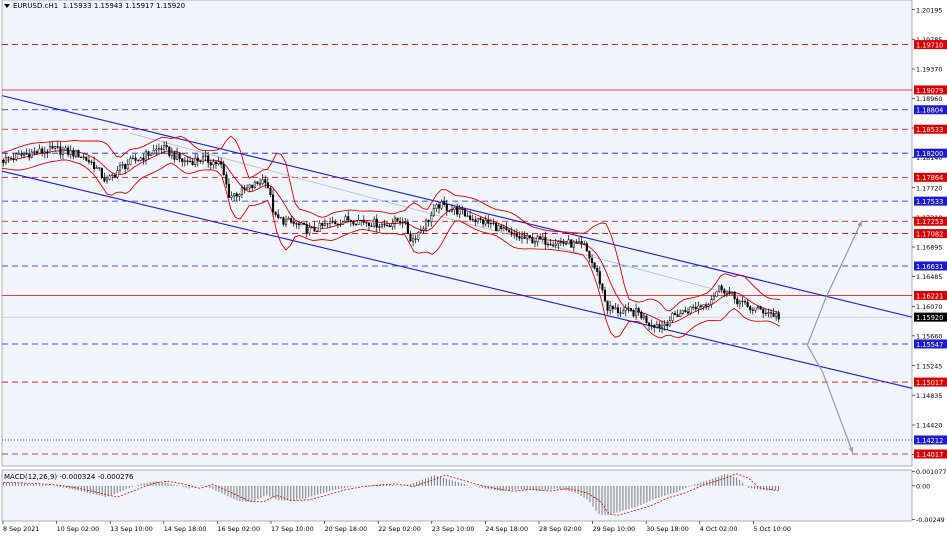  Describe the element at coordinates (667, 529) in the screenshot. I see `date-tick-label-12: 30 Sep 18:00` at that location.